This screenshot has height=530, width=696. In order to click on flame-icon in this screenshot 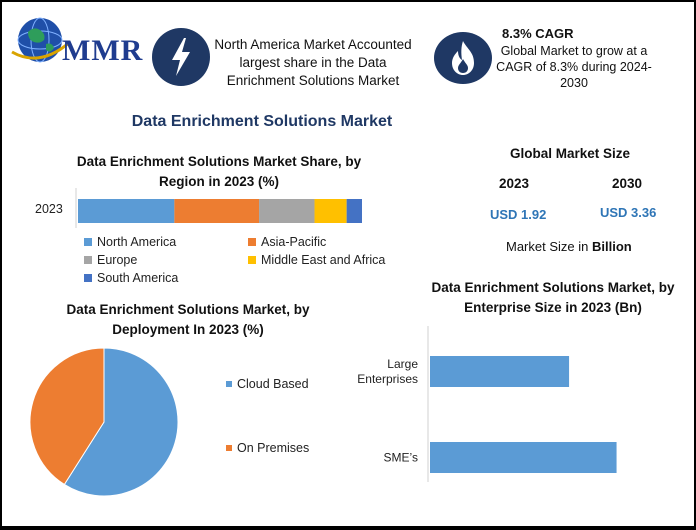, I will do `click(463, 58)`.